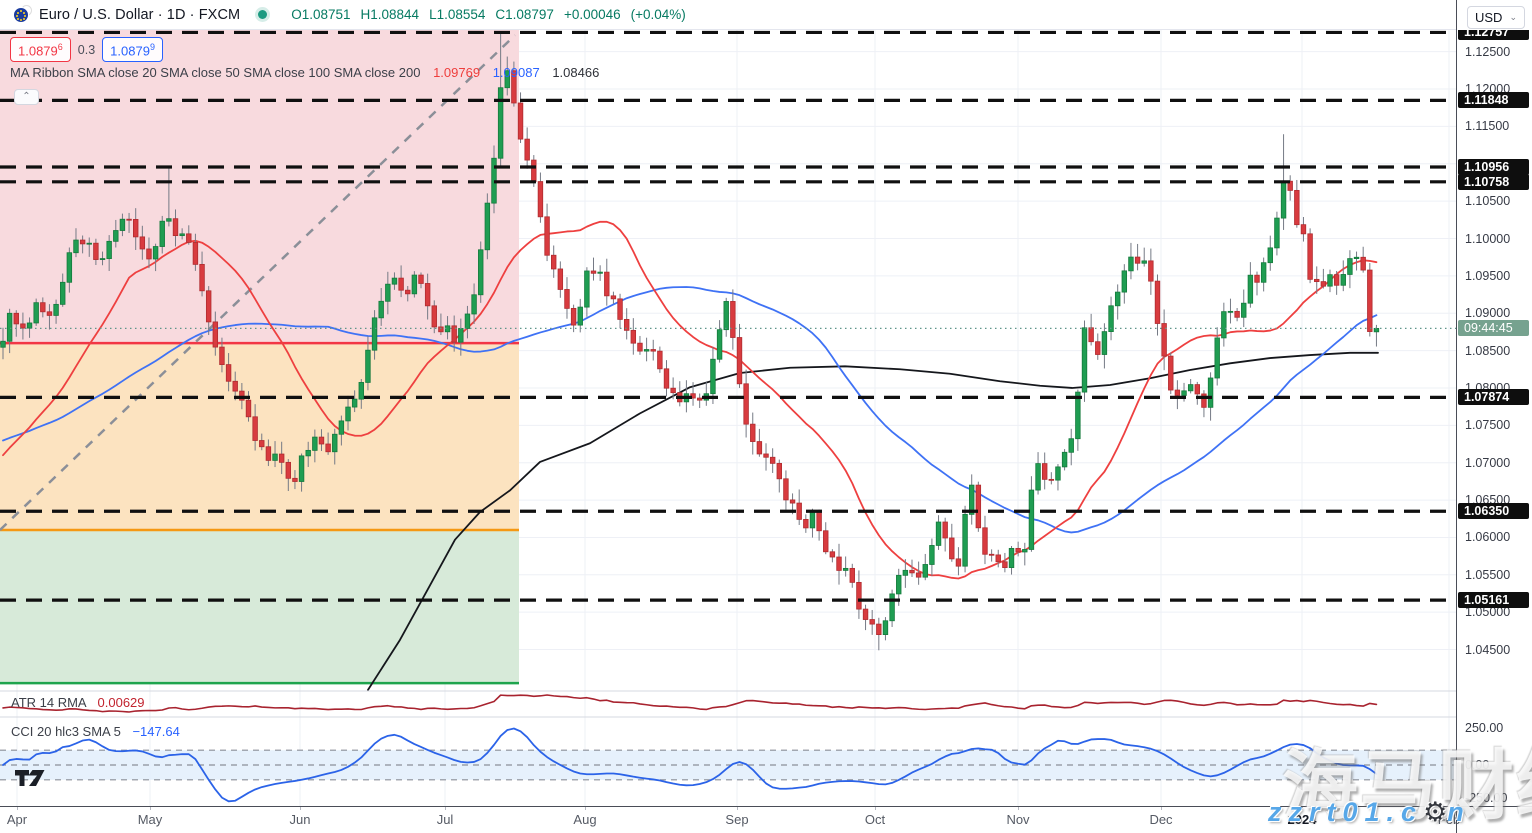 This screenshot has height=833, width=1532. I want to click on site-watermark-url: zzrt01.c⚙n, so click(1369, 812).